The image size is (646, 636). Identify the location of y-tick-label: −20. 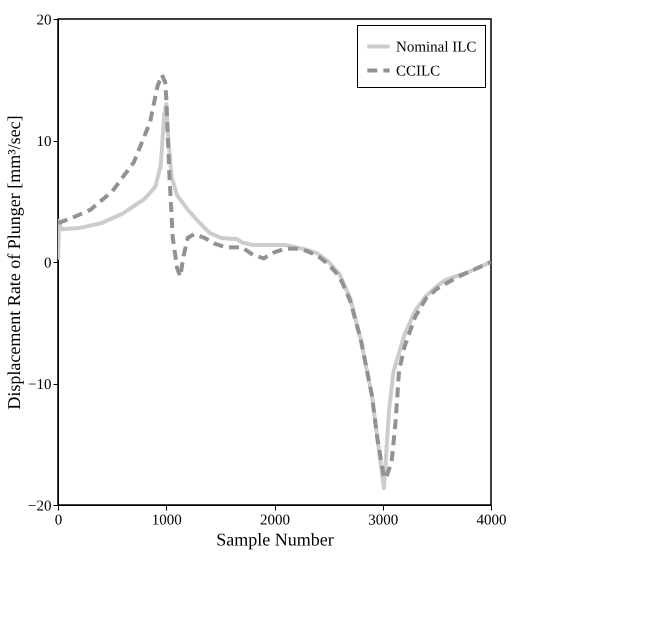
(40, 506).